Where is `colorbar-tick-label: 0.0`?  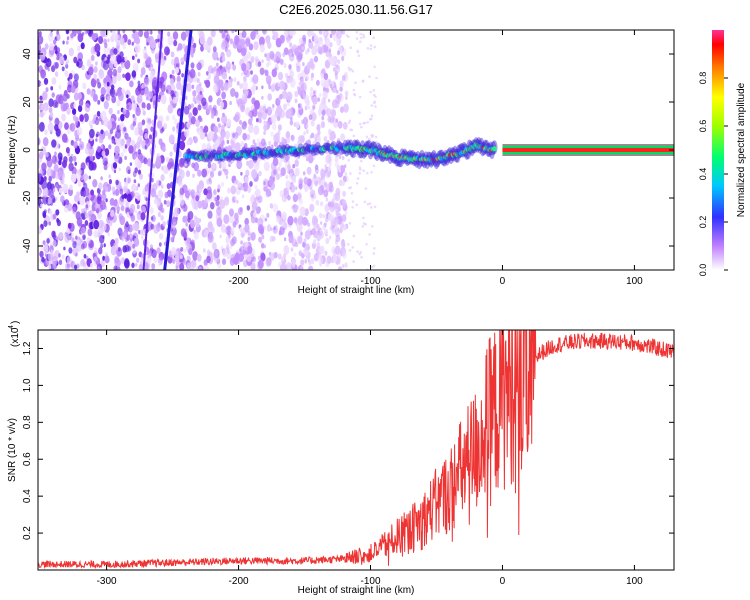
colorbar-tick-label: 0.0 is located at coordinates (703, 270).